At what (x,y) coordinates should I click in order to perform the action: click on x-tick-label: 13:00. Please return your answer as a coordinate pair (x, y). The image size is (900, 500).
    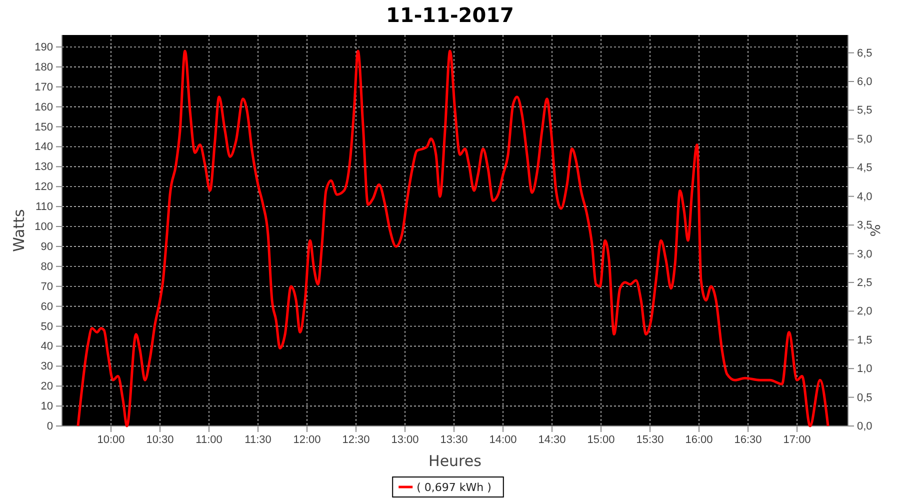
    Looking at the image, I should click on (405, 440).